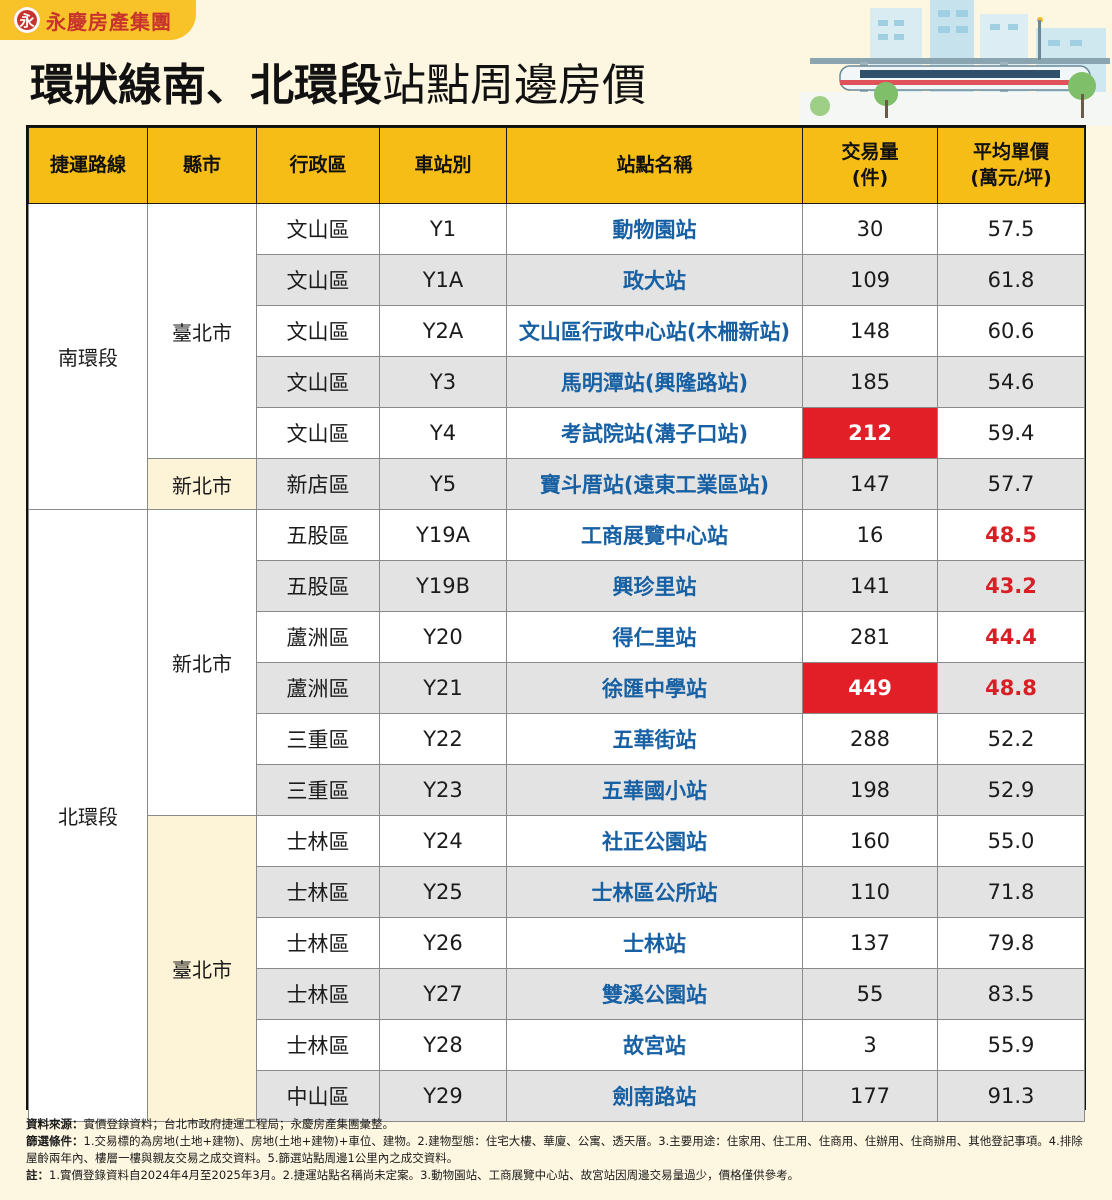 The height and width of the screenshot is (1200, 1112). What do you see at coordinates (870, 1096) in the screenshot?
I see `cell-volume: 177` at bounding box center [870, 1096].